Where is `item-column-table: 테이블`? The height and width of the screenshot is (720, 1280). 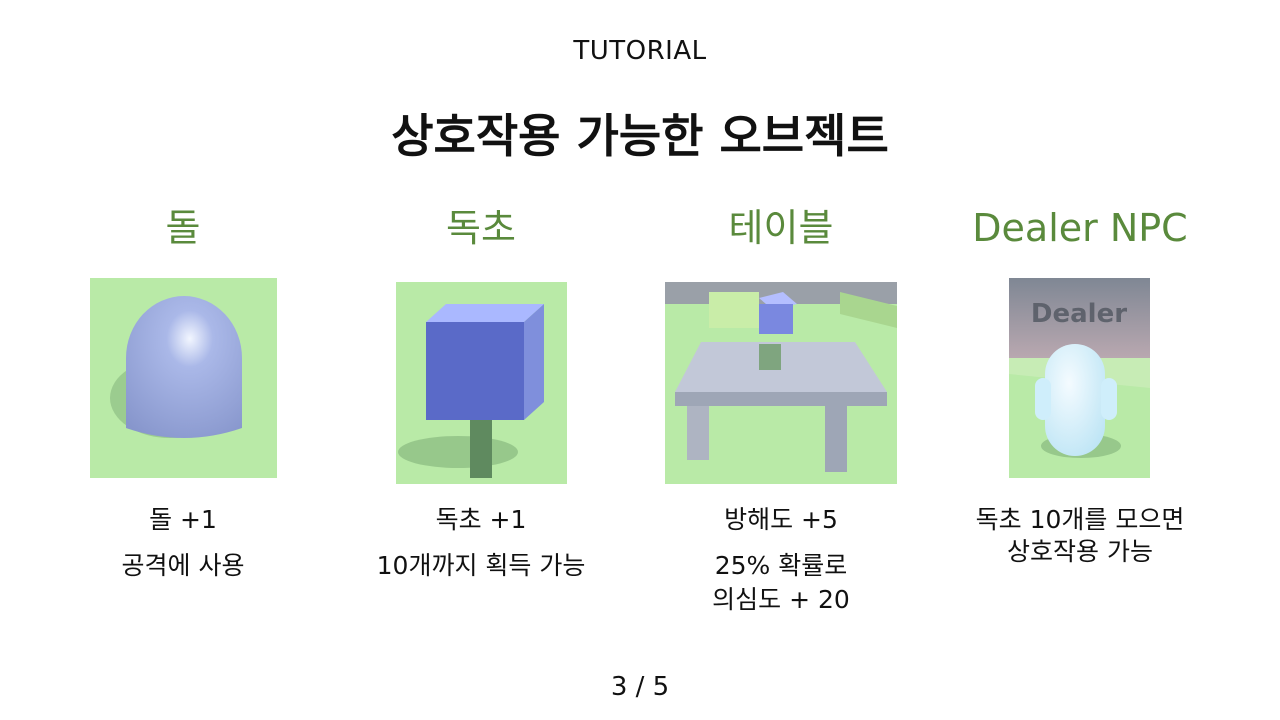 item-column-table: 테이블 is located at coordinates (781, 228).